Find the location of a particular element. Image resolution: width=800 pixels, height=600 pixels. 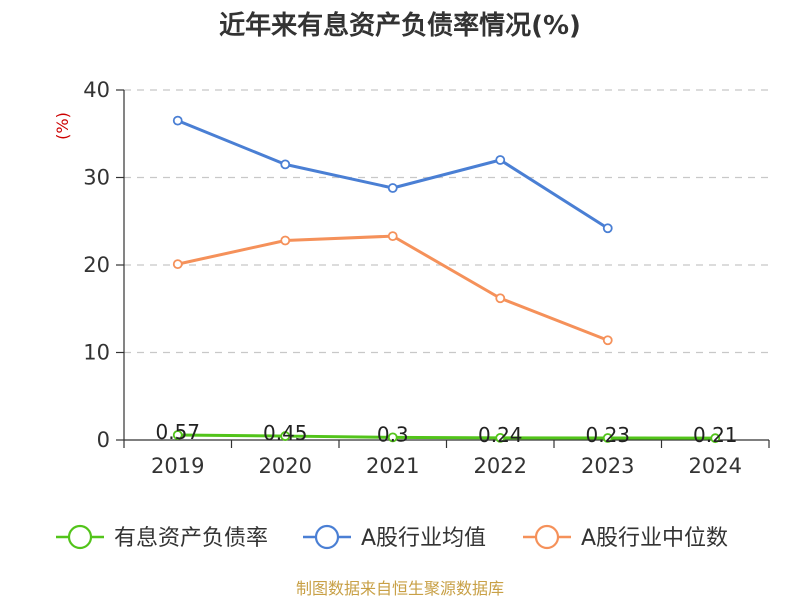

legend-item: A股行业均值 is located at coordinates (394, 537).